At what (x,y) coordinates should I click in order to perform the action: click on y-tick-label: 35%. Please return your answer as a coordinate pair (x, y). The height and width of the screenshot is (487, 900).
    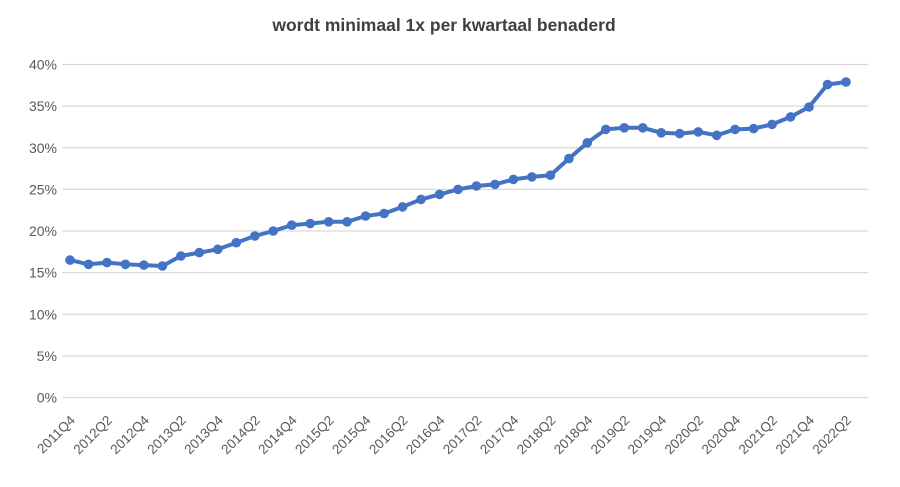
    Looking at the image, I should click on (43, 106).